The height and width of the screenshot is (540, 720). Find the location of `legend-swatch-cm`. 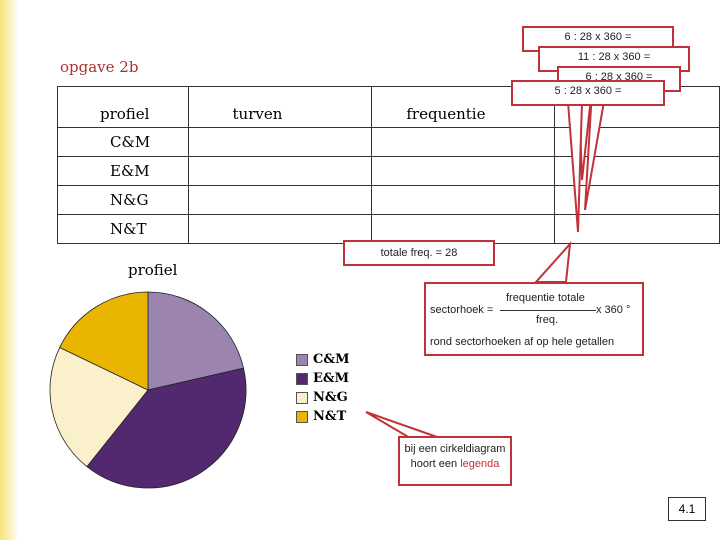

legend-swatch-cm is located at coordinates (302, 359).